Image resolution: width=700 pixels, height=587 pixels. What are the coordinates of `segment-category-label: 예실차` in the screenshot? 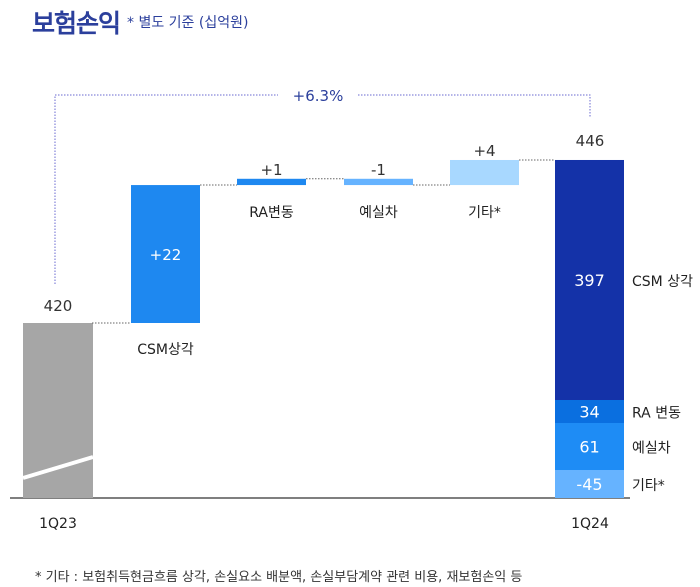 It's located at (651, 449).